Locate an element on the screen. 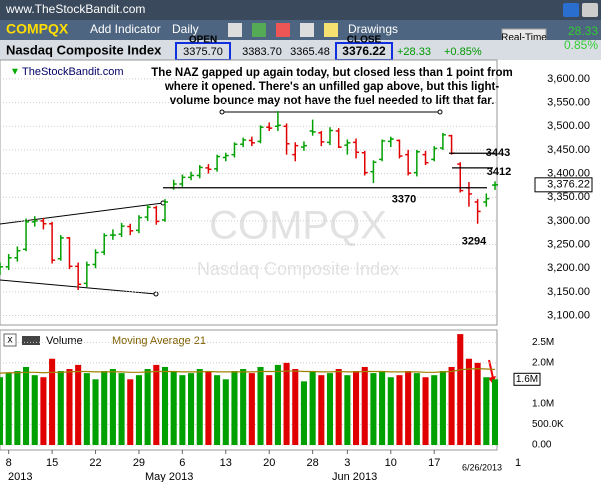 This screenshot has height=482, width=601. last-date: 6/26/2013 is located at coordinates (482, 467).